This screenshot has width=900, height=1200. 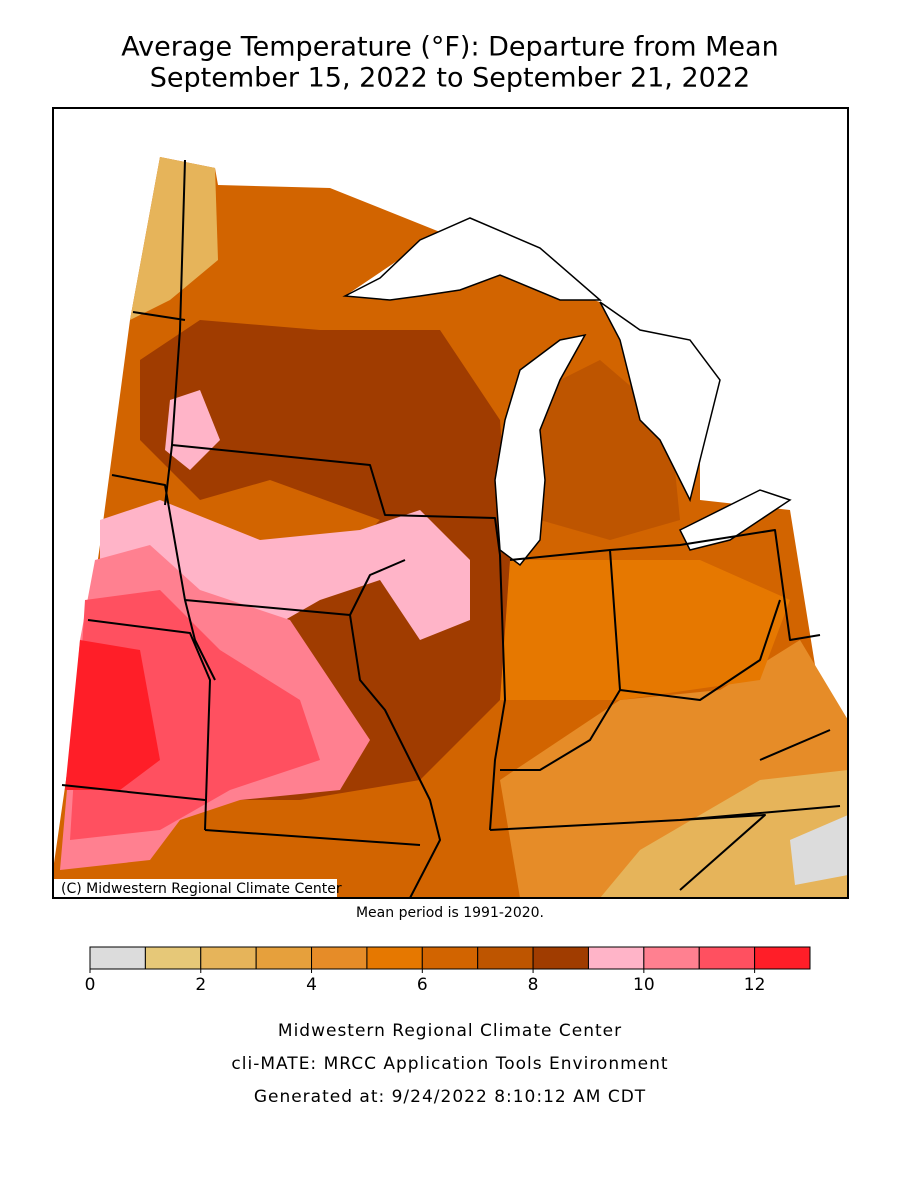 I want to click on copyright-box, so click(x=195, y=888).